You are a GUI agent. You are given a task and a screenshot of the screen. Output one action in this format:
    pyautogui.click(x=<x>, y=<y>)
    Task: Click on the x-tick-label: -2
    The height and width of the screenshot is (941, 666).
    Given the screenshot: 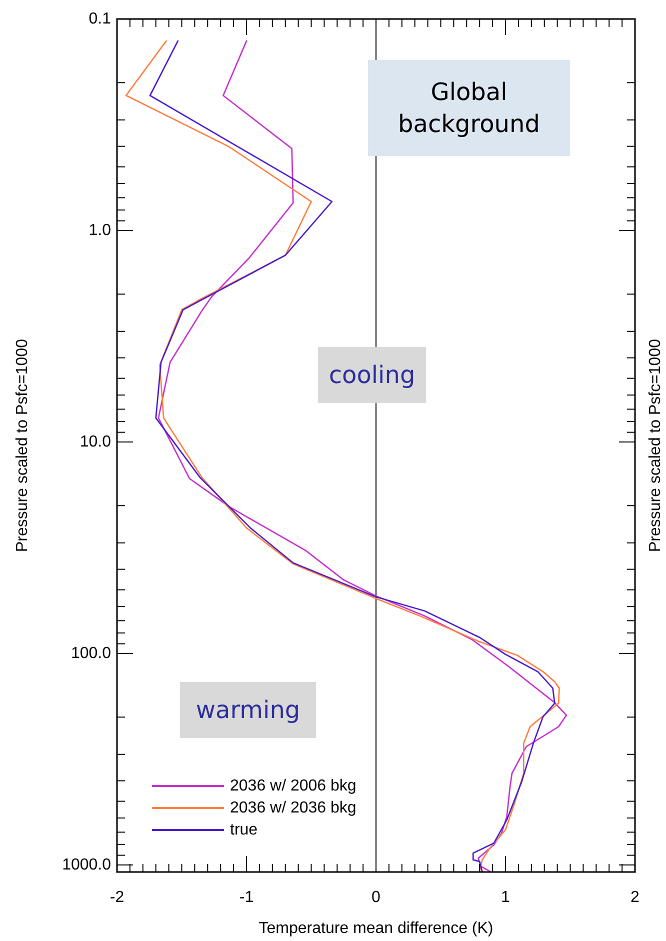 What is the action you would take?
    pyautogui.click(x=117, y=897)
    